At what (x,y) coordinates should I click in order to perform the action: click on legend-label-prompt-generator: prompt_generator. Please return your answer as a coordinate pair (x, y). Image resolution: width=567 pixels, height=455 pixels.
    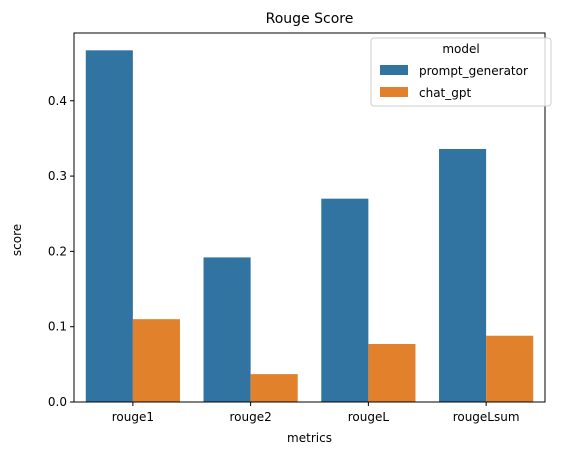
    Looking at the image, I should click on (473, 71).